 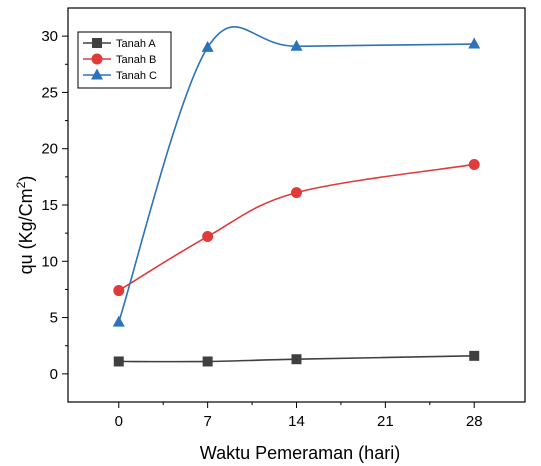 What do you see at coordinates (136, 44) in the screenshot?
I see `legend-label-tanah-a: Tanah A` at bounding box center [136, 44].